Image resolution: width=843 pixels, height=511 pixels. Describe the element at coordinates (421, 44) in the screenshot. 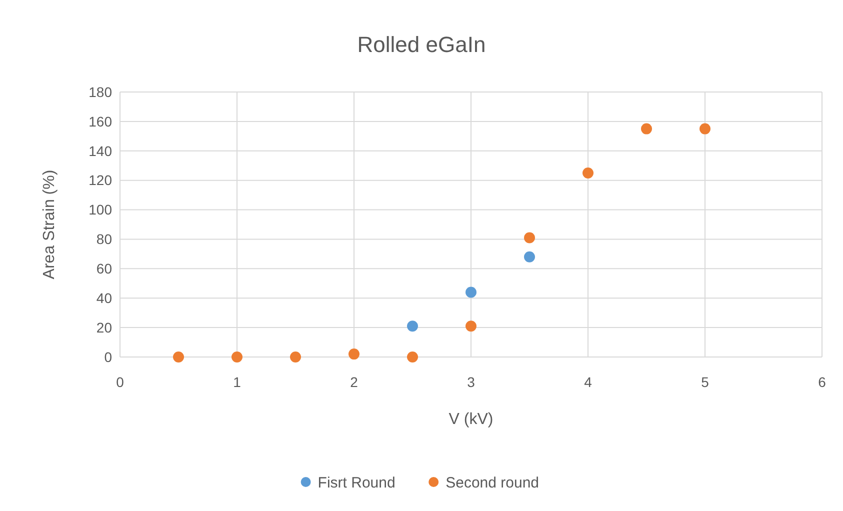

I see `chart-title: Rolled eGaIn` at that location.